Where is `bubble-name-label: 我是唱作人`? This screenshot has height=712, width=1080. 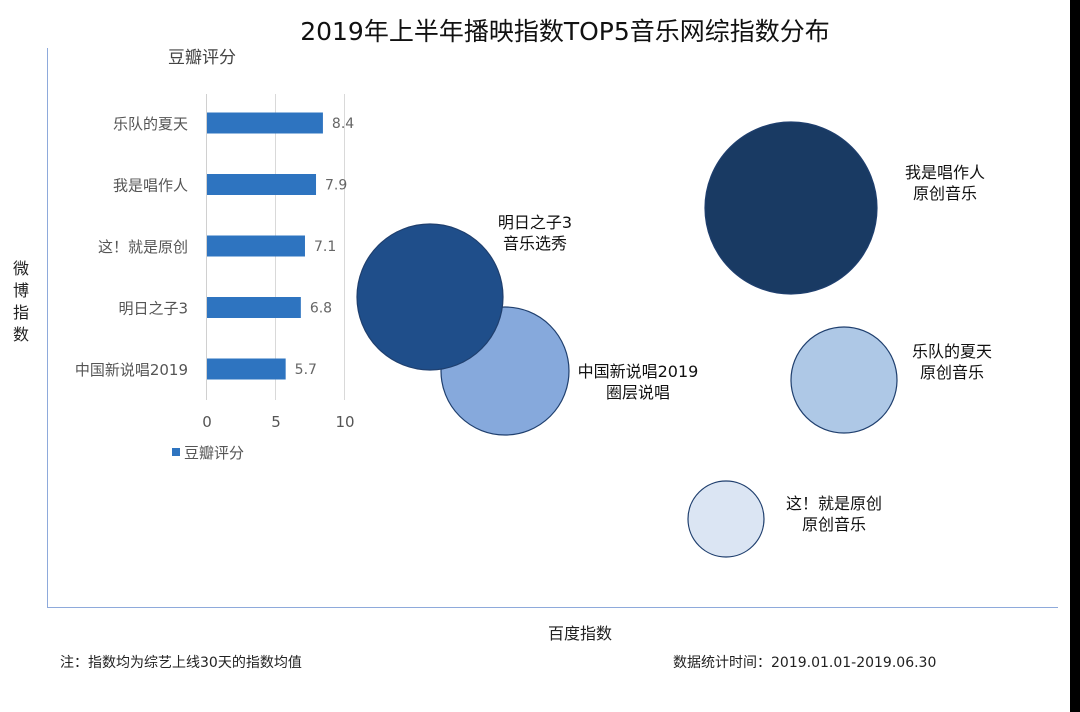
bubble-name-label: 我是唱作人 is located at coordinates (945, 172).